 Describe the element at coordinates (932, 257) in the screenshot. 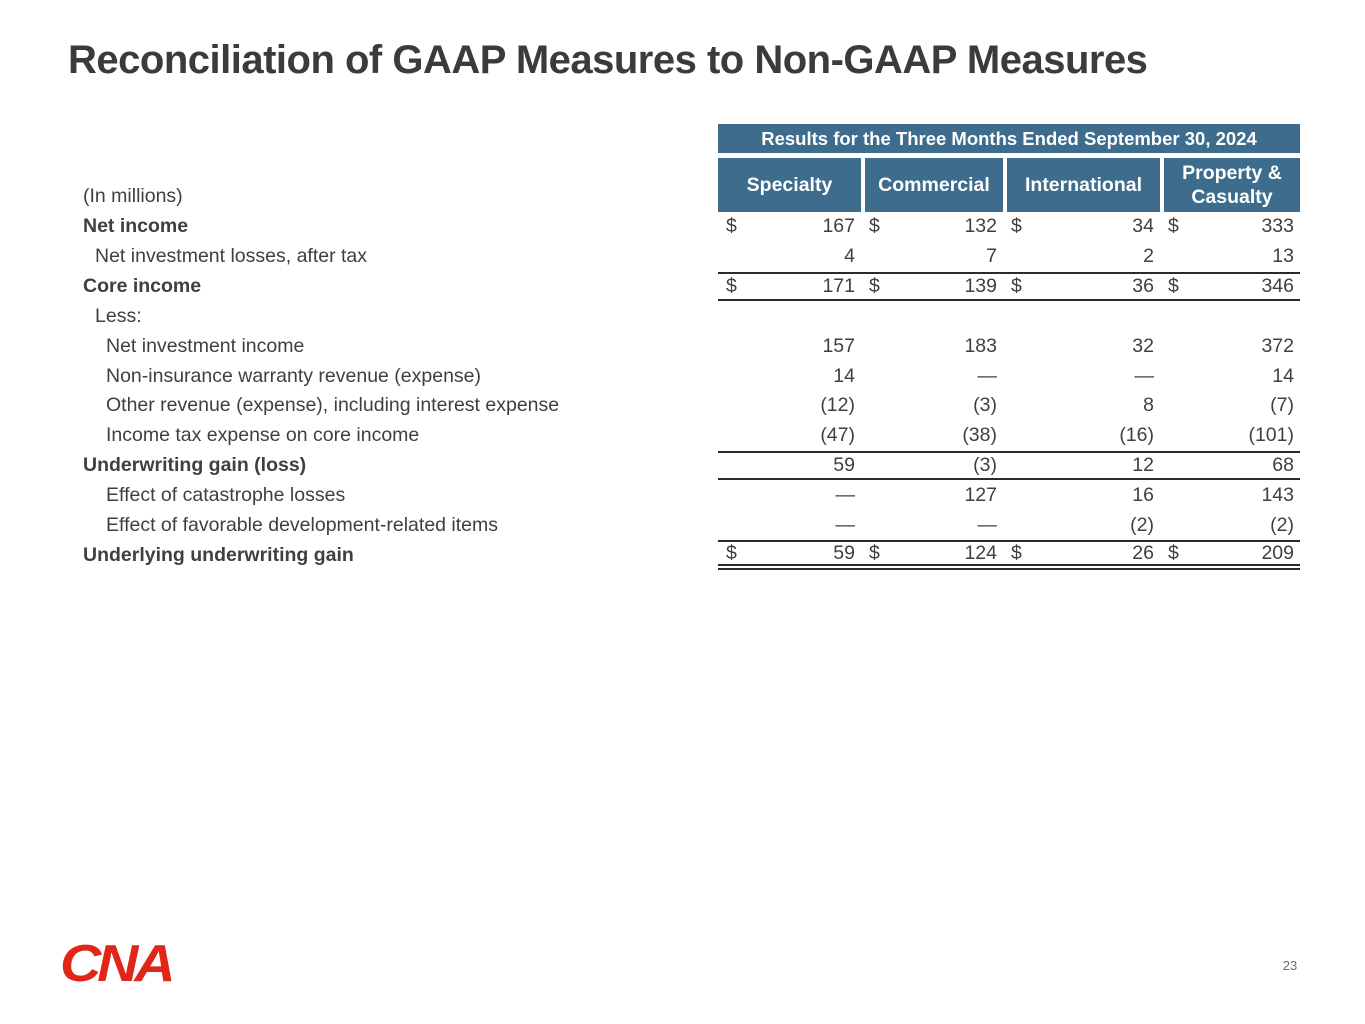

I see `value-cell: 7` at that location.